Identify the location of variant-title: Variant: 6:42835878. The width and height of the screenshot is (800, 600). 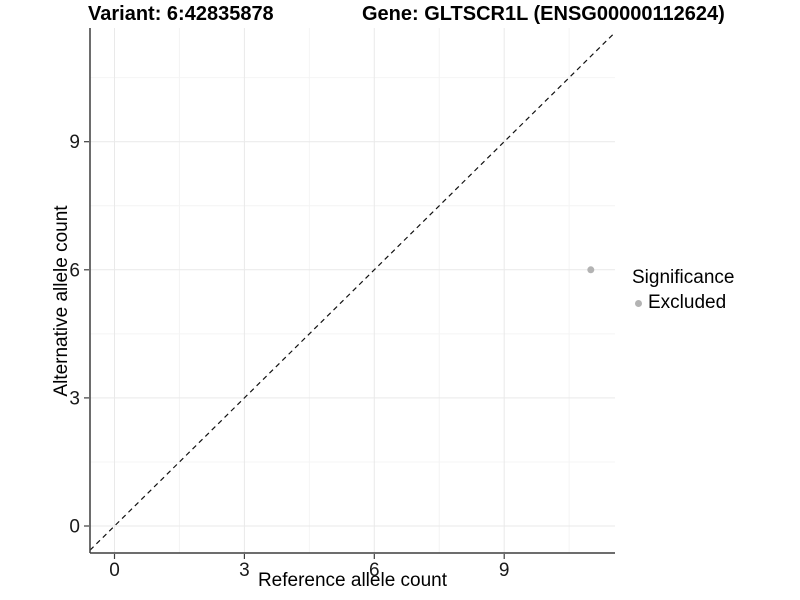
(181, 14).